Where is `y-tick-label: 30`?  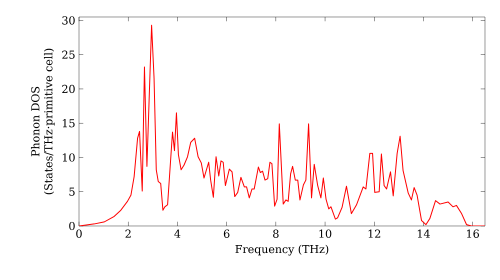
y-tick-label: 30 is located at coordinates (68, 20).